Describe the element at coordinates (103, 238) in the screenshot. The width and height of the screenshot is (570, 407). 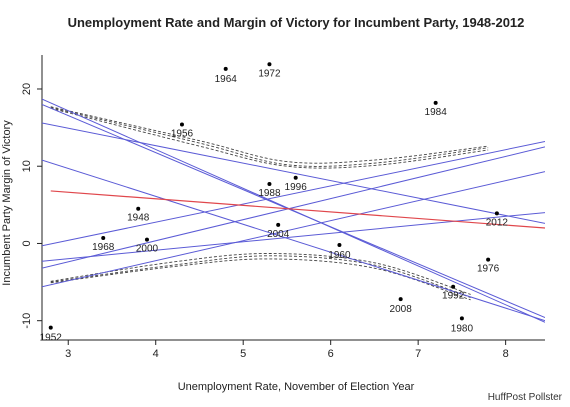
I see `data-point-1968` at that location.